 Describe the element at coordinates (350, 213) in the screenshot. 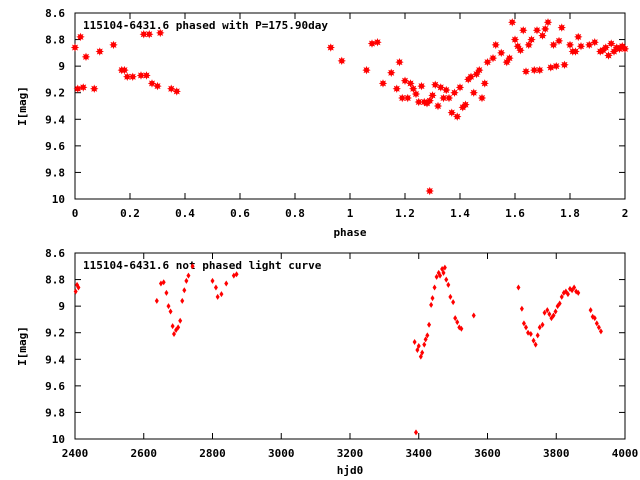

I see `x-tick-label: 1` at that location.